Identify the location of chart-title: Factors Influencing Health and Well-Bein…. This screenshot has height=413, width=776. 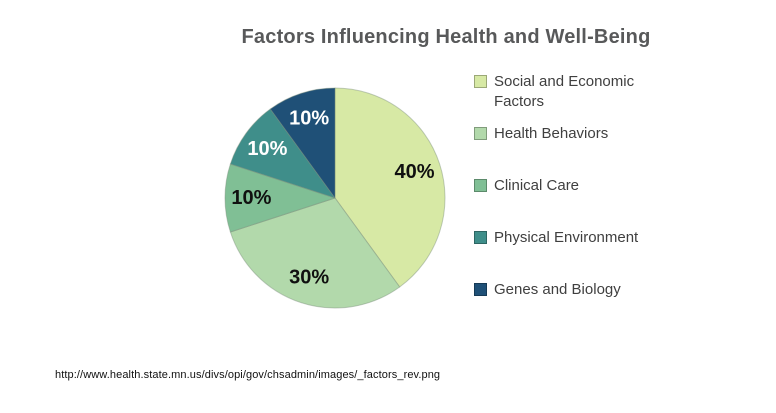
(446, 37).